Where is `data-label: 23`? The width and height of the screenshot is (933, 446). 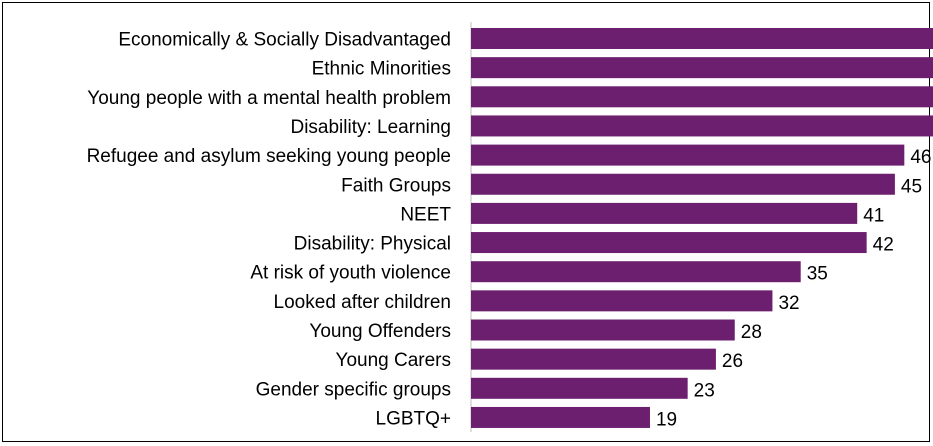
data-label: 23 is located at coordinates (704, 390).